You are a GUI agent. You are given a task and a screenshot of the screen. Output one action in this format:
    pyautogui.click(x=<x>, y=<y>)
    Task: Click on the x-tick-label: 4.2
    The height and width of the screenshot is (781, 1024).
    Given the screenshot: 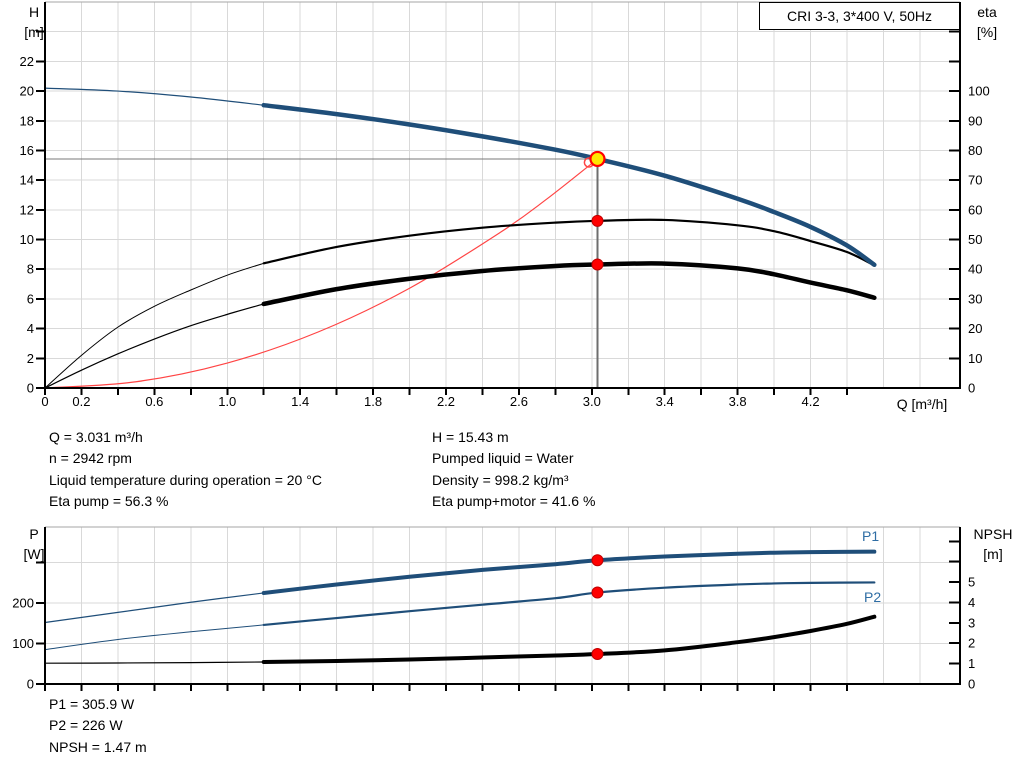 What is the action you would take?
    pyautogui.click(x=810, y=401)
    